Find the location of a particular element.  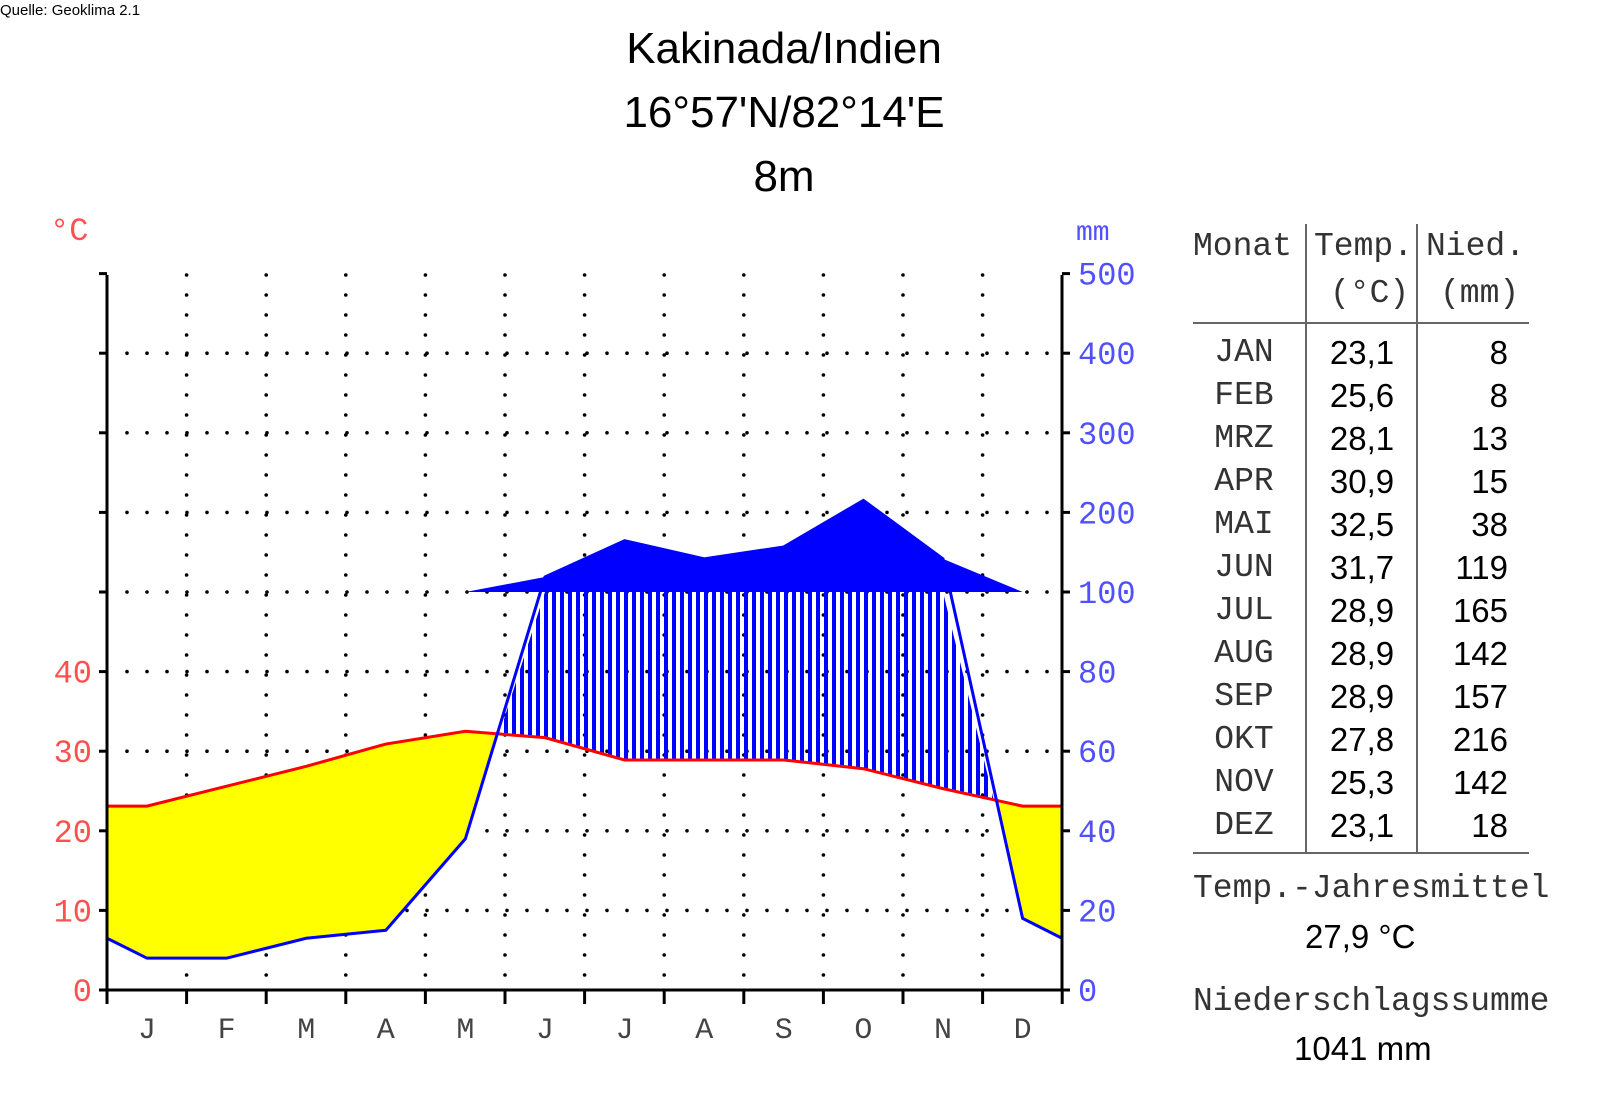

precipitation-tick-label: 500 is located at coordinates (1107, 276).